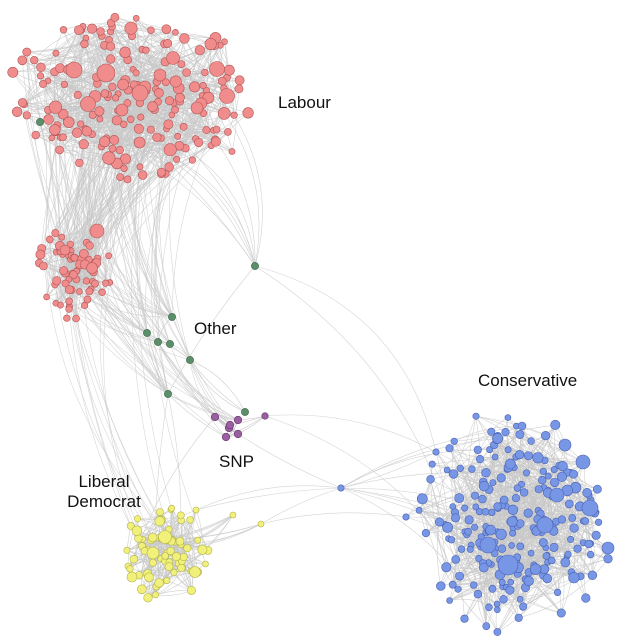 This screenshot has height=637, width=623. I want to click on label-conservative: Conservative, so click(528, 380).